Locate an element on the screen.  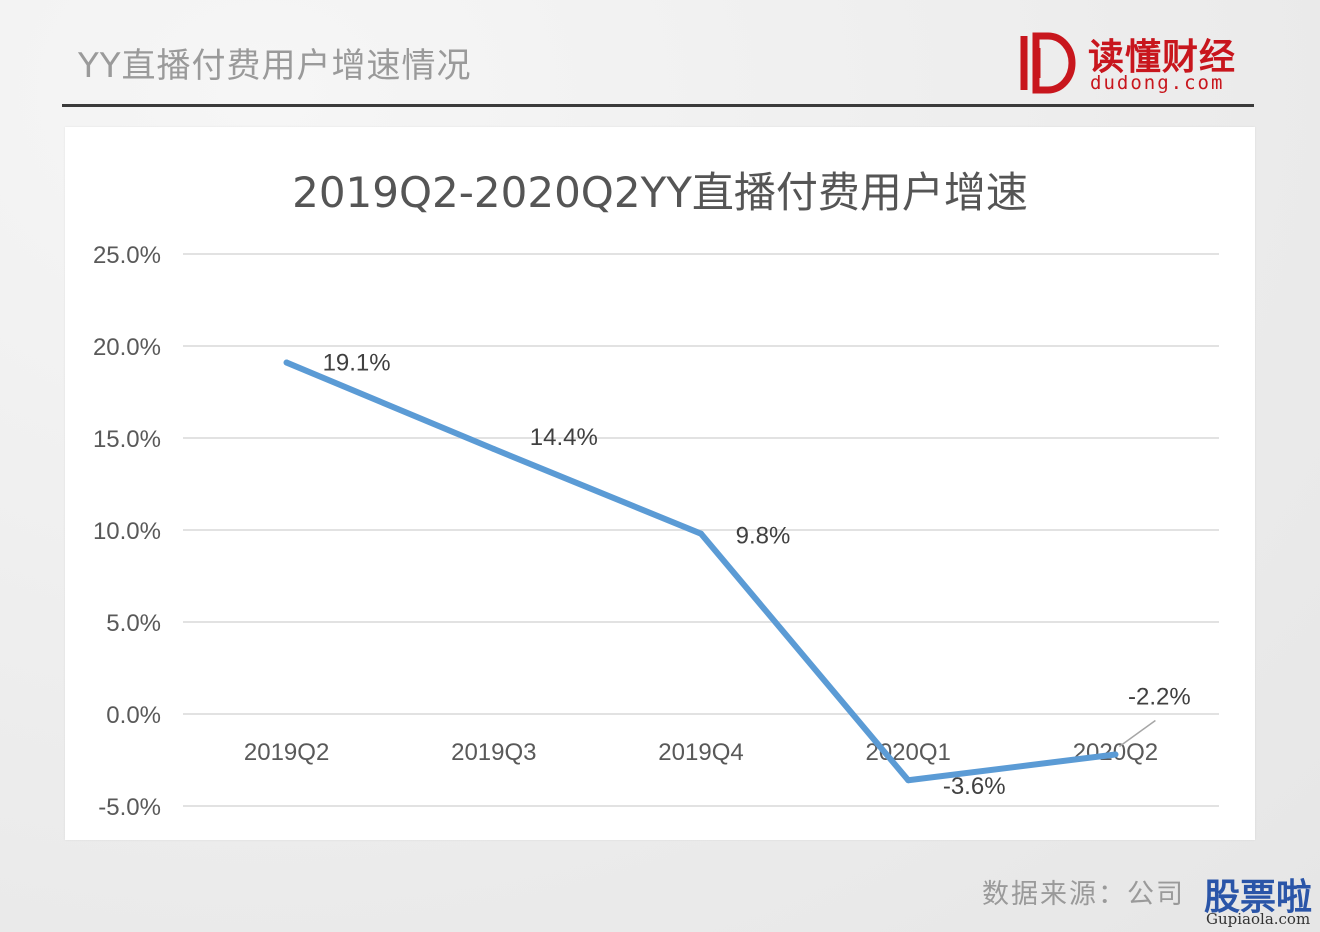
brand-logo-icon is located at coordinates (1048, 63).